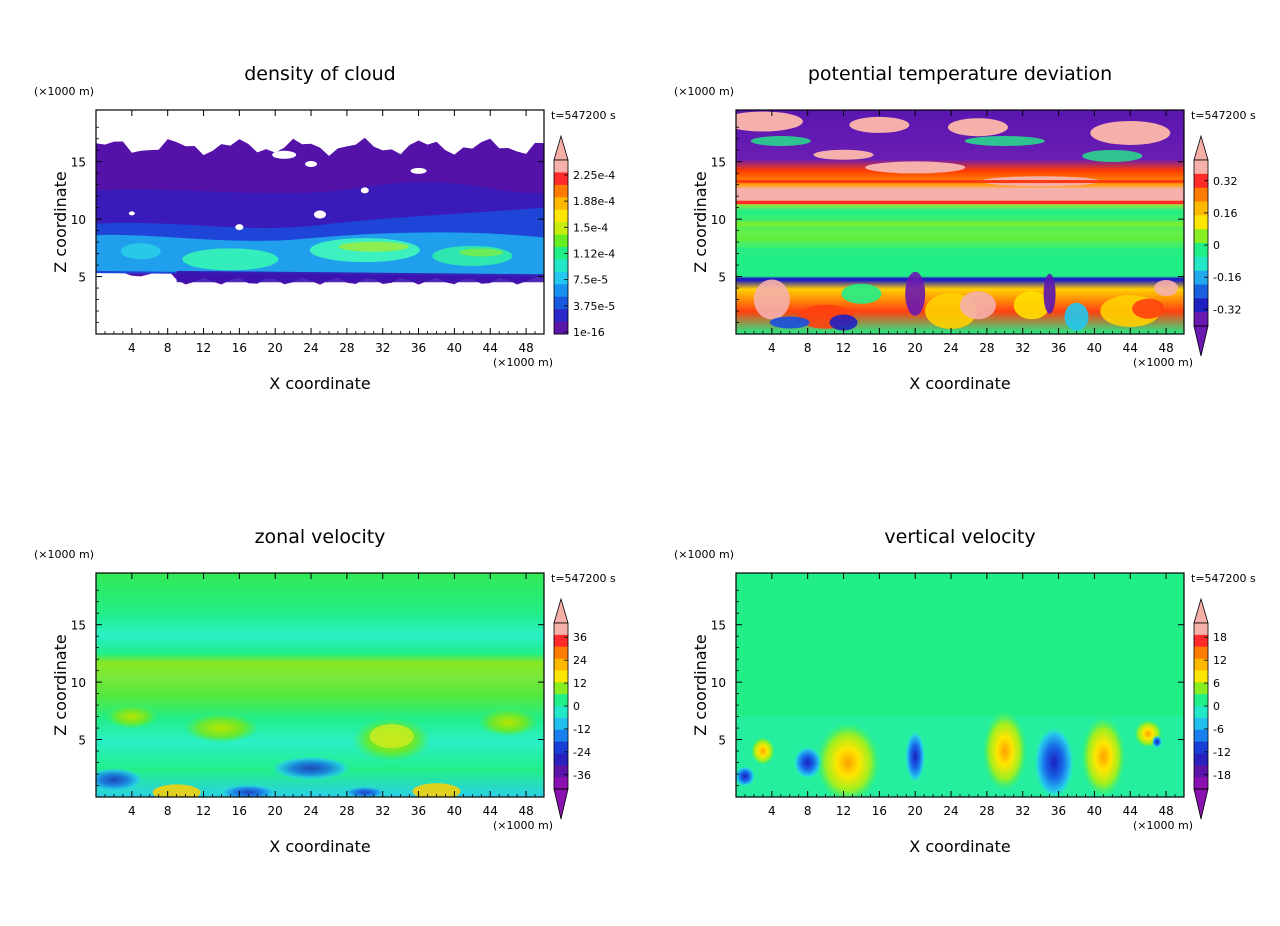 The image size is (1280, 926). Describe the element at coordinates (582, 775) in the screenshot. I see `colorbar-label: -36` at that location.